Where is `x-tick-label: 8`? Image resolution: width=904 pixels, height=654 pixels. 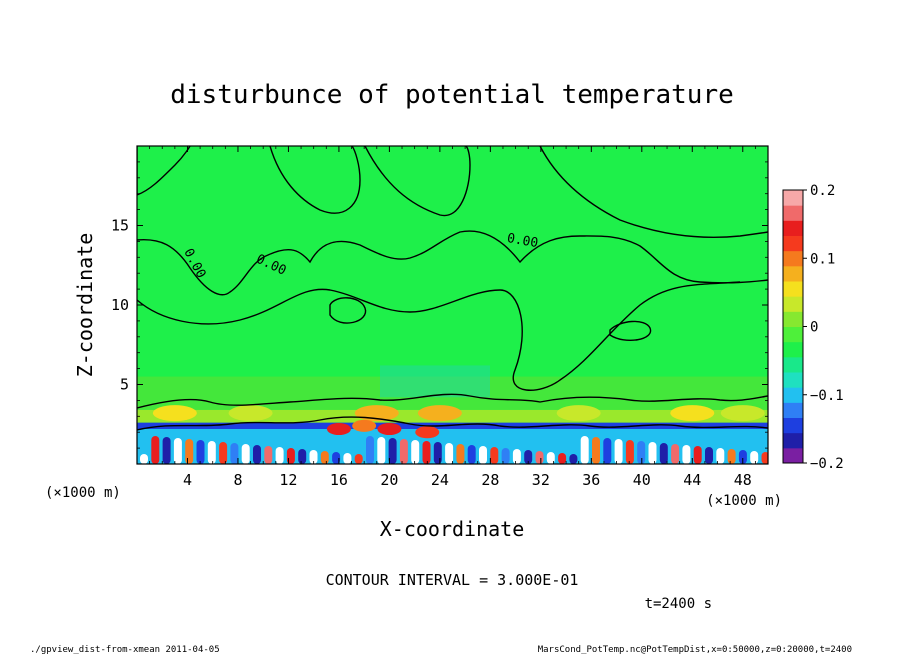 x-tick-label: 8 is located at coordinates (237, 480).